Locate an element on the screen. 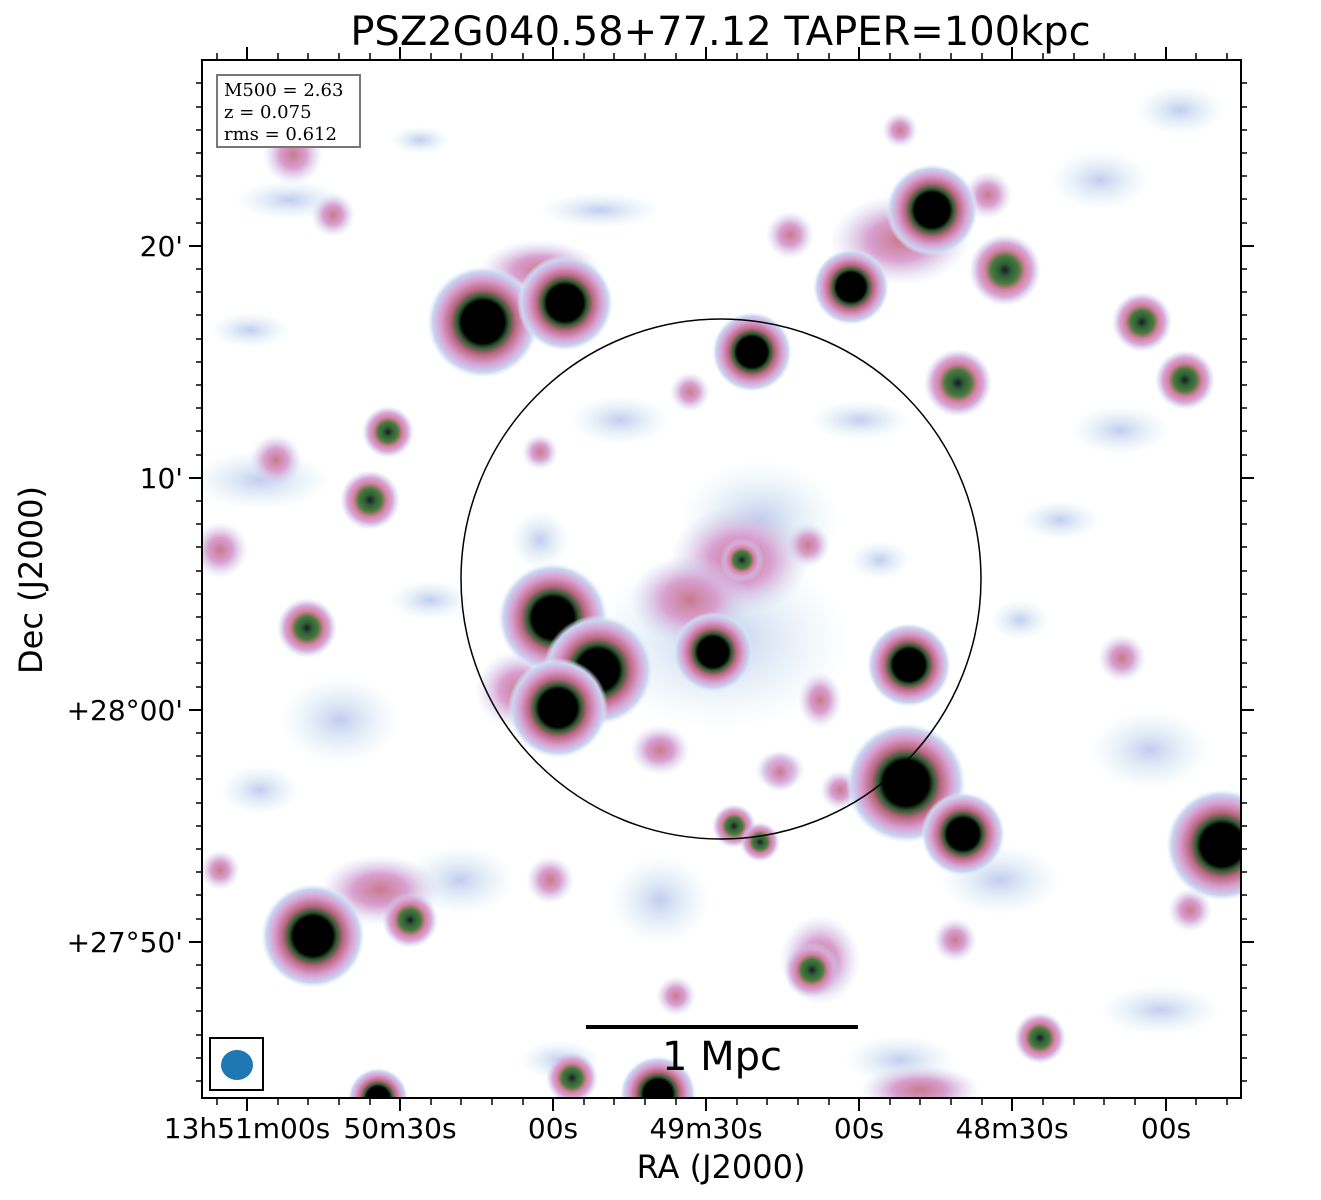 The width and height of the screenshot is (1321, 1200). scalebar-label: 1 Mpc is located at coordinates (722, 1057).